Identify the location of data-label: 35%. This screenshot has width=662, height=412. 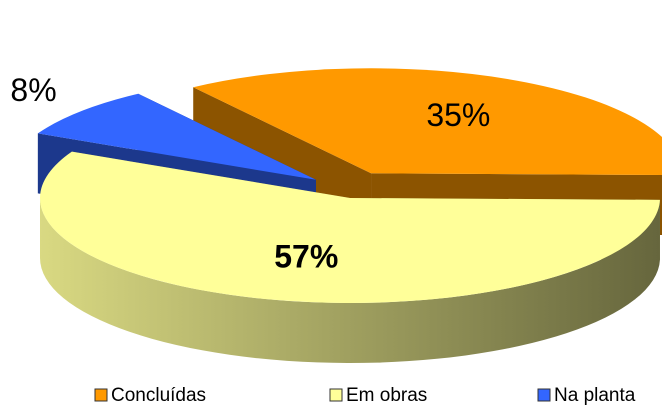
(458, 115).